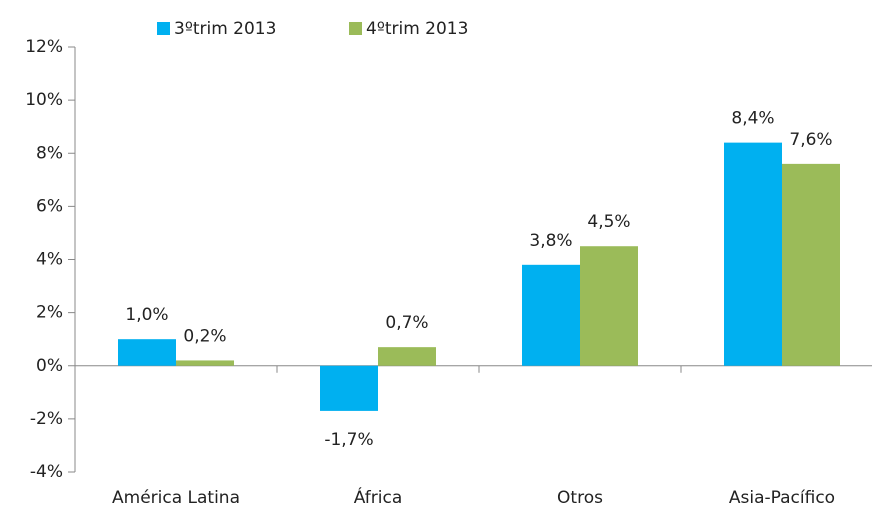 This screenshot has width=872, height=514. What do you see at coordinates (378, 497) in the screenshot?
I see `x-tick-label: África` at bounding box center [378, 497].